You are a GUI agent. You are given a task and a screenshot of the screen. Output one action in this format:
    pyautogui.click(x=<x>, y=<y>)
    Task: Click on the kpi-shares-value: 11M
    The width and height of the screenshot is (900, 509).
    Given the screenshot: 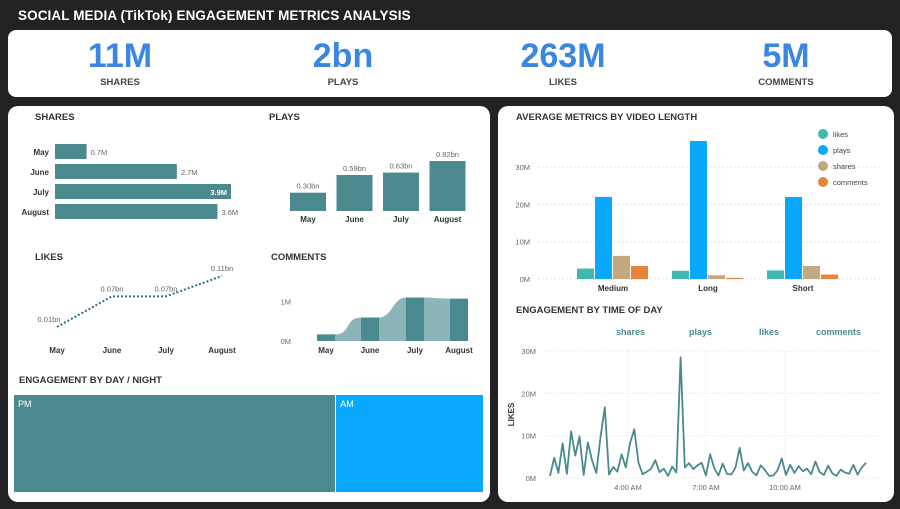 What is the action you would take?
    pyautogui.click(x=120, y=56)
    